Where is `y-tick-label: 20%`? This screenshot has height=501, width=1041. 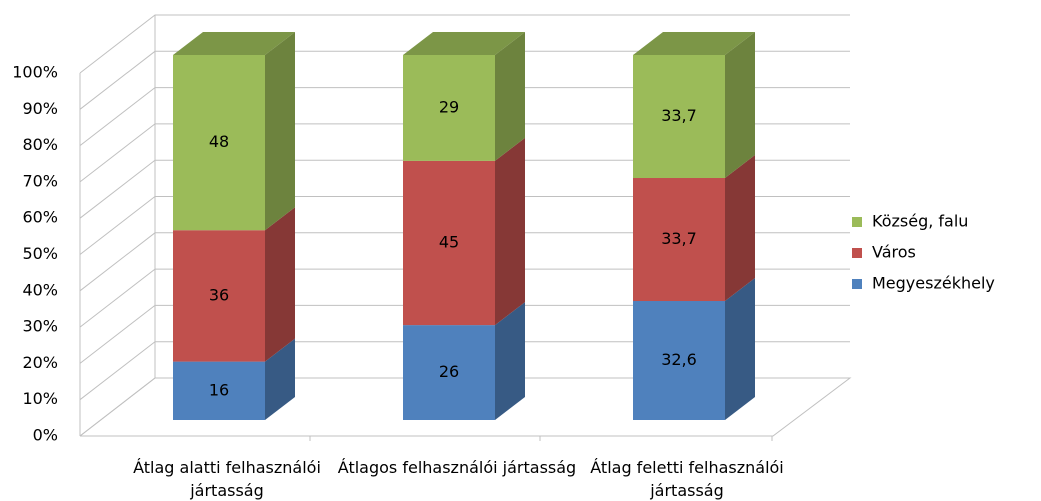 y-tick-label: 20% is located at coordinates (40, 362).